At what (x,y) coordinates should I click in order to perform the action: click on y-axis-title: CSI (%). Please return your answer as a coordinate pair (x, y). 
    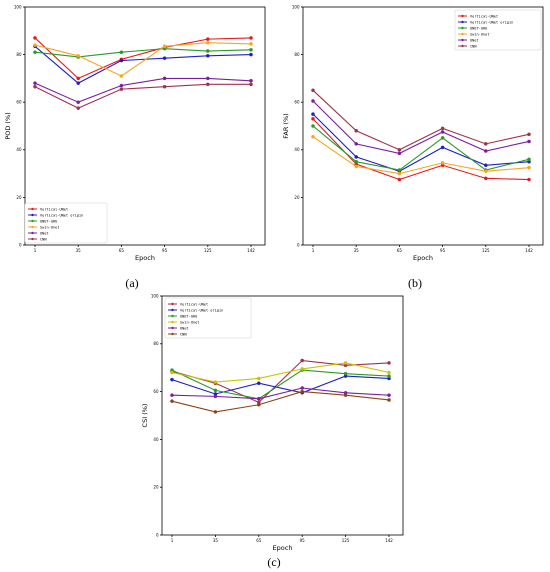
    Looking at the image, I should click on (145, 416).